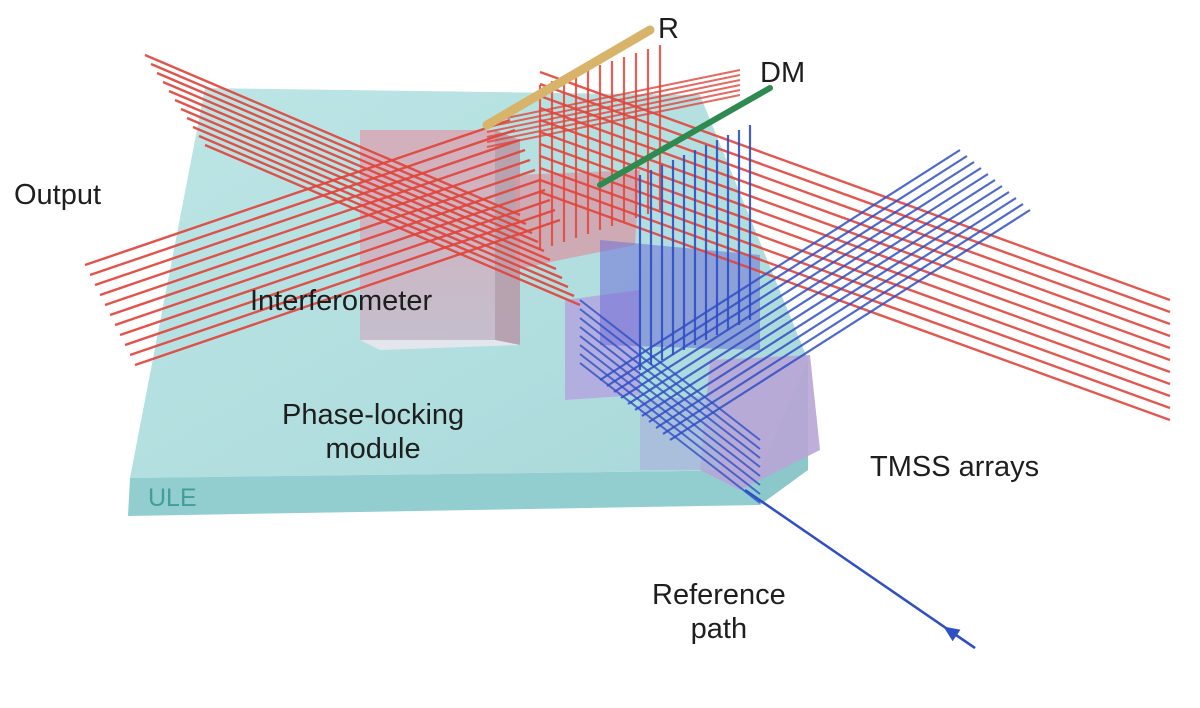 Image resolution: width=1200 pixels, height=708 pixels. Describe the element at coordinates (341, 301) in the screenshot. I see `label-interferometer: Interferometer` at that location.